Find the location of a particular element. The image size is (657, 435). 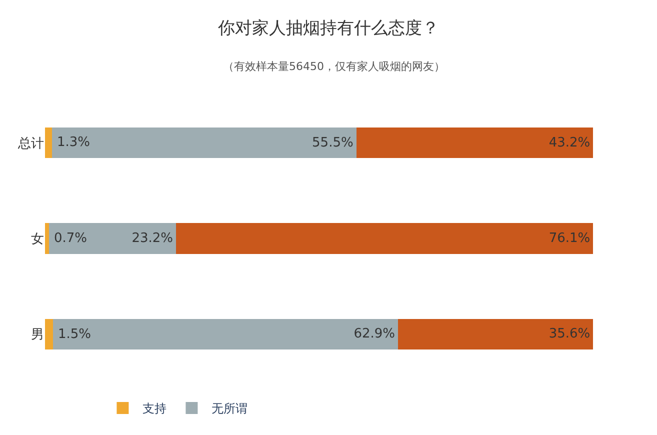

data-label: 76.1% is located at coordinates (569, 238).